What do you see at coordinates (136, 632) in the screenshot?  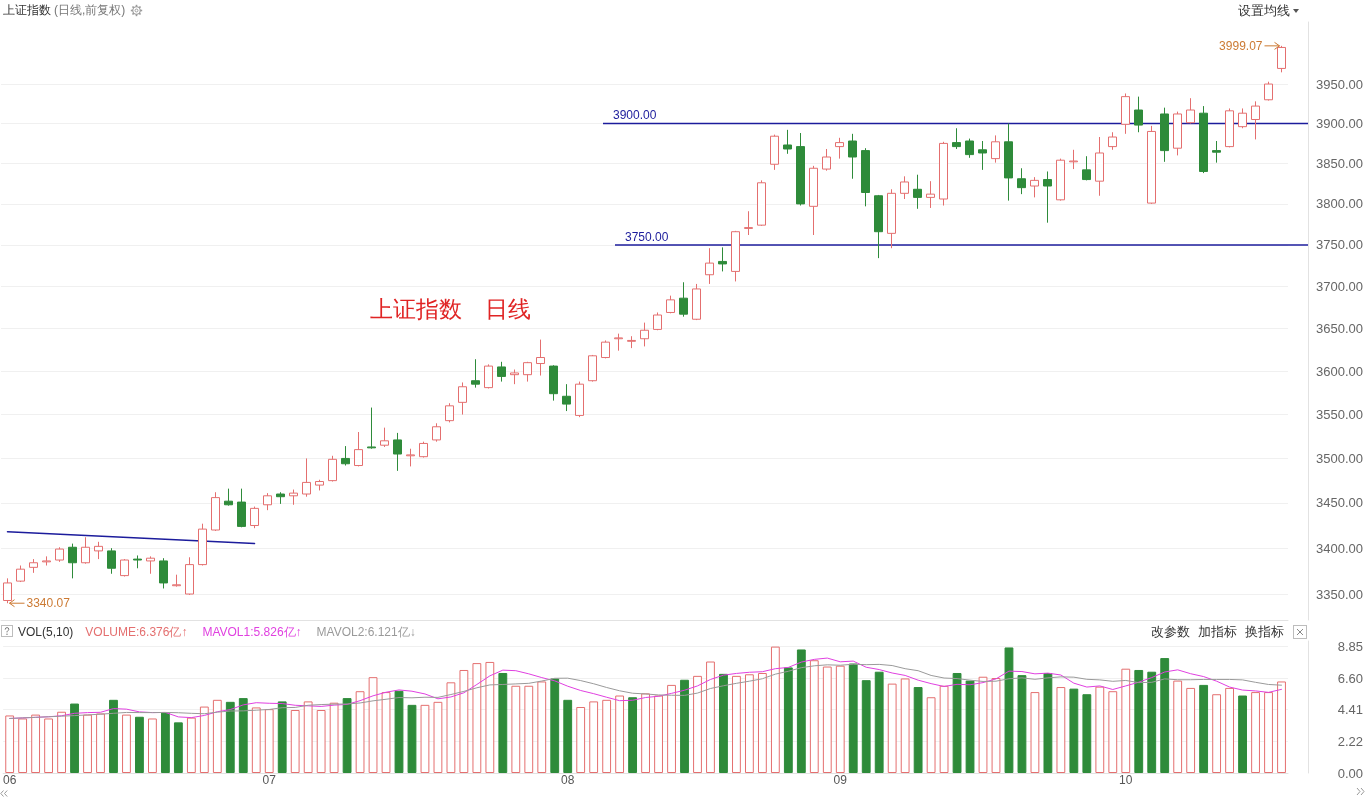 I see `text: VOLUME:6.376亿↑` at bounding box center [136, 632].